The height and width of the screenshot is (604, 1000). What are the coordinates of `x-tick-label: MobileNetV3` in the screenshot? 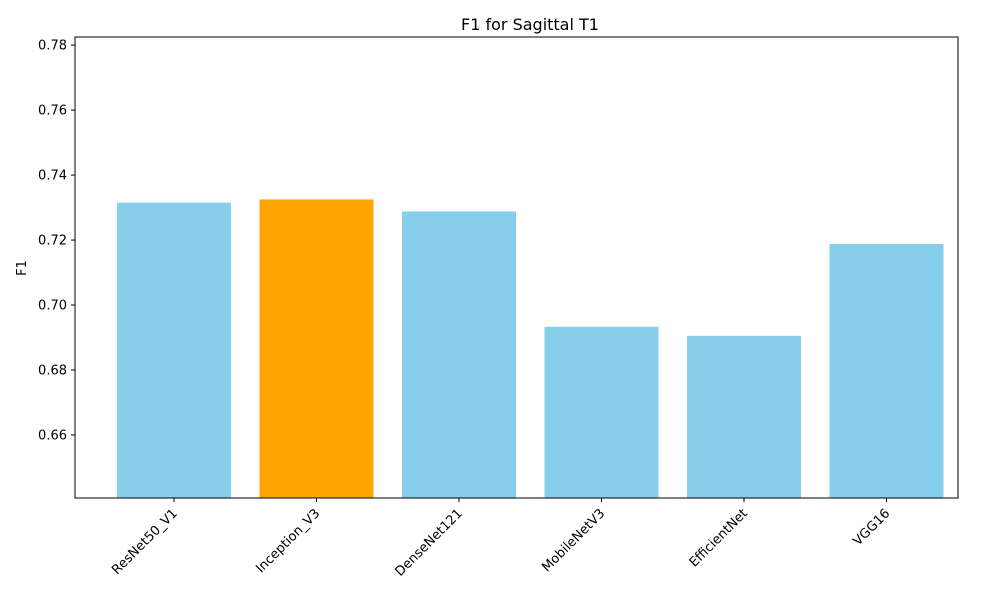 It's located at (573, 540).